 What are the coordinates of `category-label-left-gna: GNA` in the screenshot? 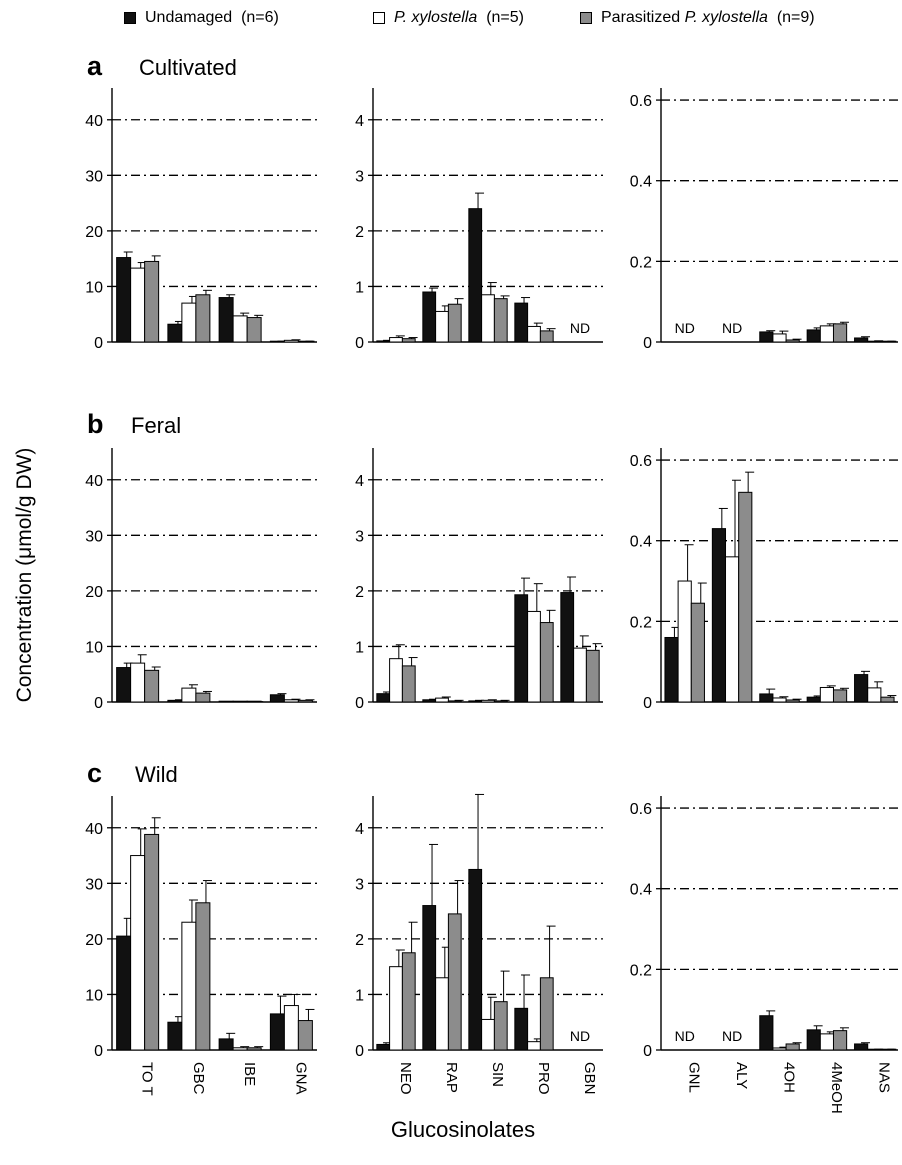 It's located at (300, 1078).